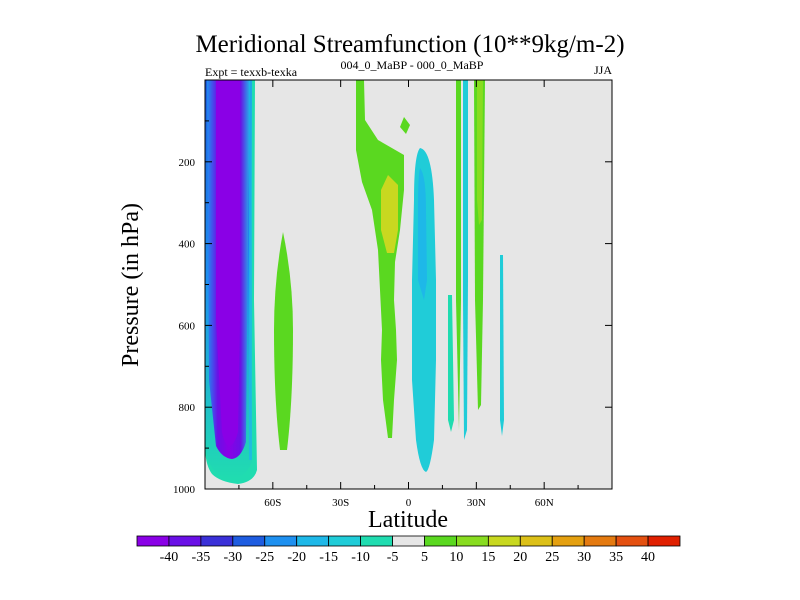 The width and height of the screenshot is (800, 600). What do you see at coordinates (393, 557) in the screenshot?
I see `colorbar-level-label: -5` at bounding box center [393, 557].